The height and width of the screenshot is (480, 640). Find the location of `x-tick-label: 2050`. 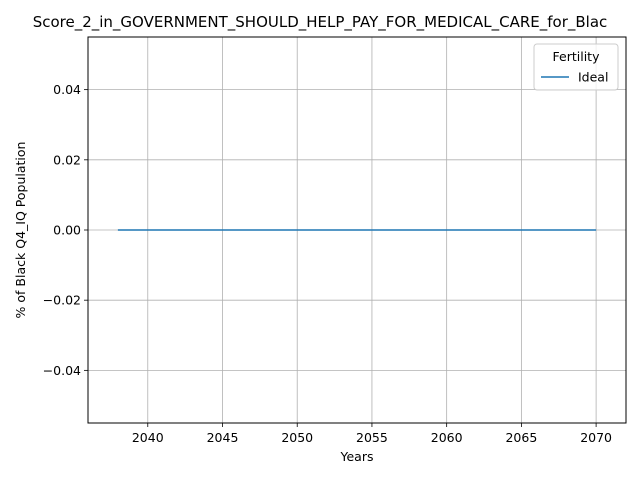

x-tick-label: 2050 is located at coordinates (297, 437).